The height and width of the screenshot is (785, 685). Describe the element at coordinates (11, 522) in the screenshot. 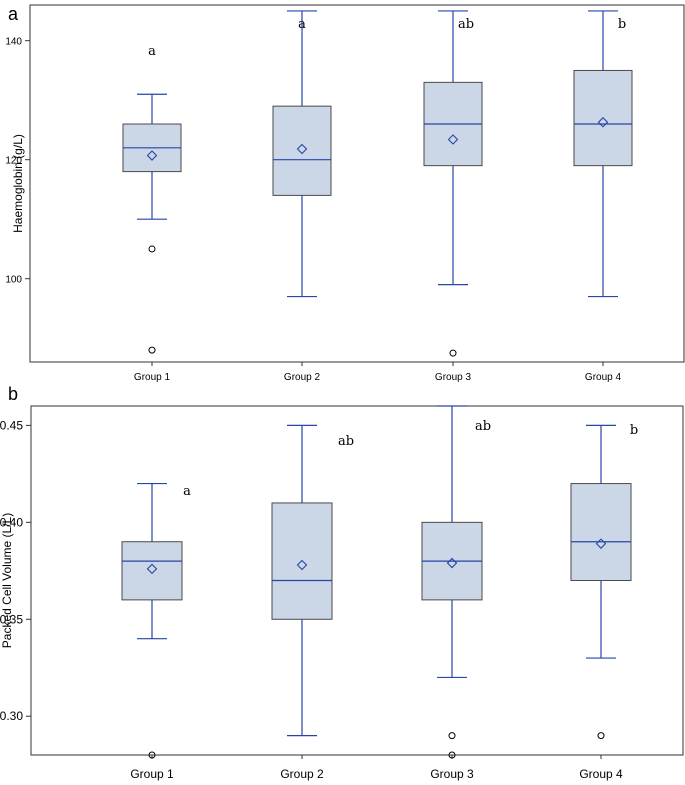

I see `y-tick-label: 0.40` at that location.